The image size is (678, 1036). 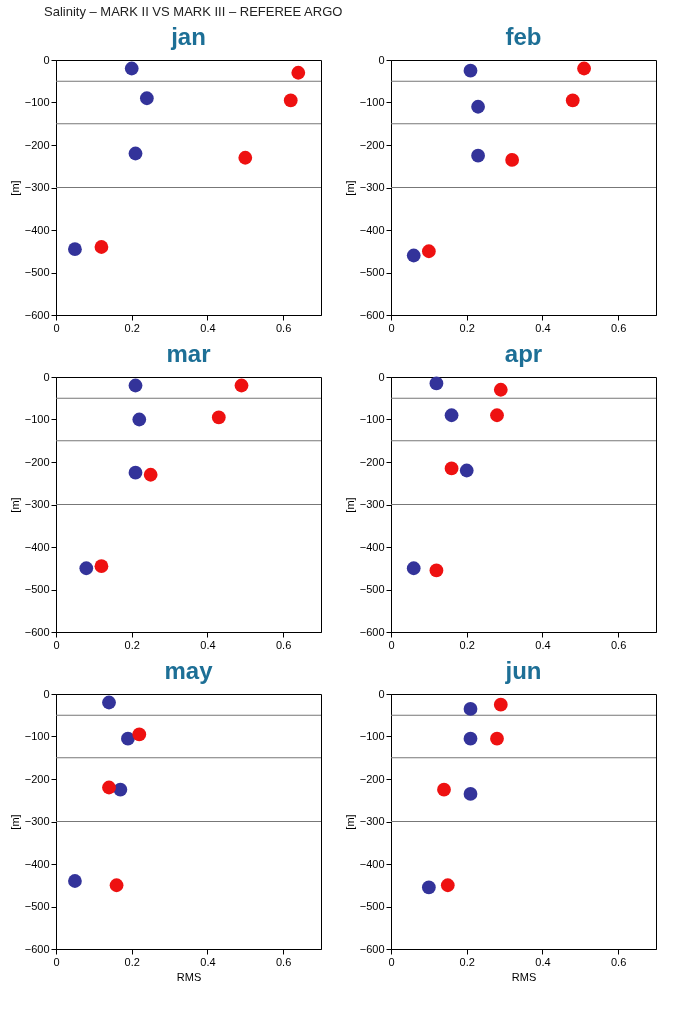 What do you see at coordinates (194, 11) in the screenshot?
I see `text: Salinity – MARK II VS MARK III – REFEREE ARGO` at bounding box center [194, 11].